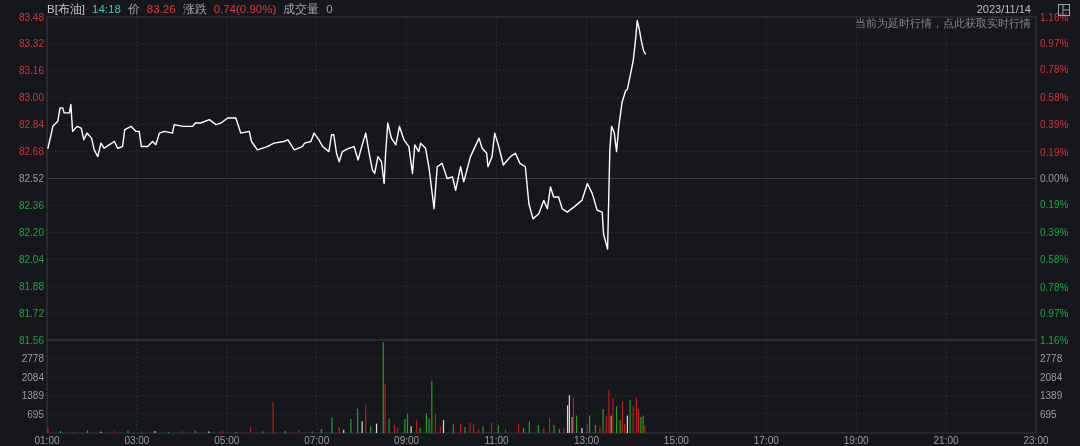 This screenshot has width=1080, height=446. Describe the element at coordinates (31, 98) in the screenshot. I see `y-tick-label: 83.00` at that location.